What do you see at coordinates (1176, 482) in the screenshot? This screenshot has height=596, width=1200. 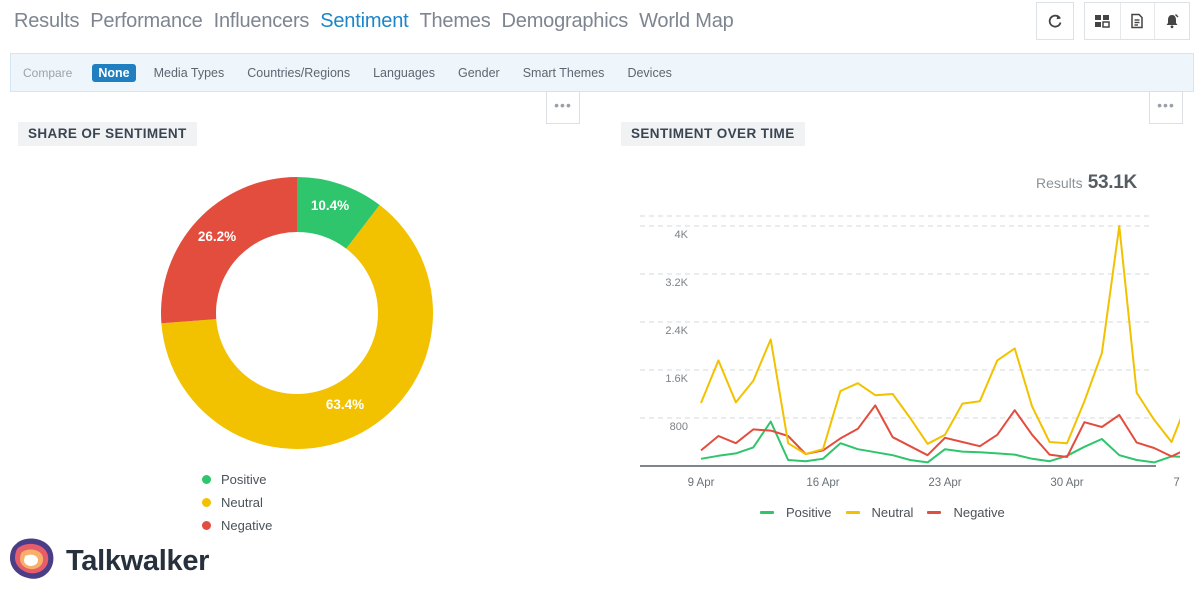 I see `x-tick-label: 7 May` at bounding box center [1176, 482].